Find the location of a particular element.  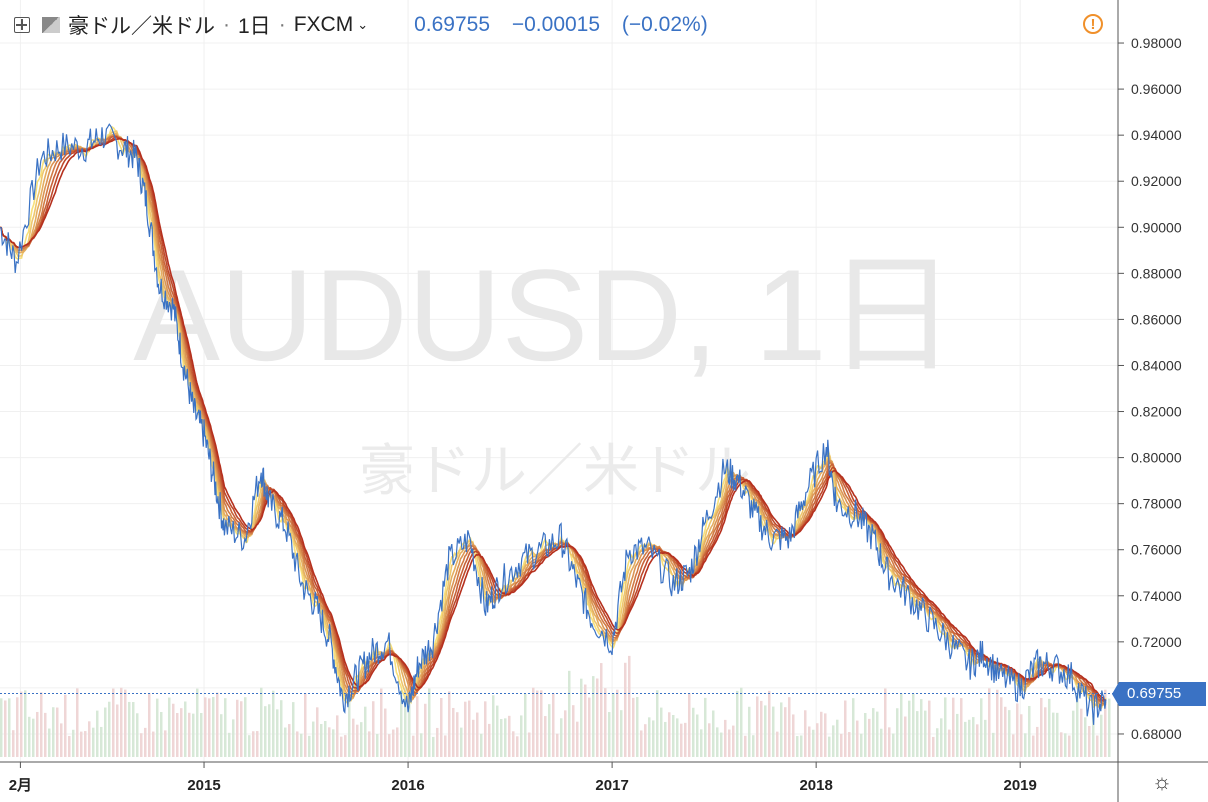

y-tick-label: 0.80000 is located at coordinates (1156, 458).